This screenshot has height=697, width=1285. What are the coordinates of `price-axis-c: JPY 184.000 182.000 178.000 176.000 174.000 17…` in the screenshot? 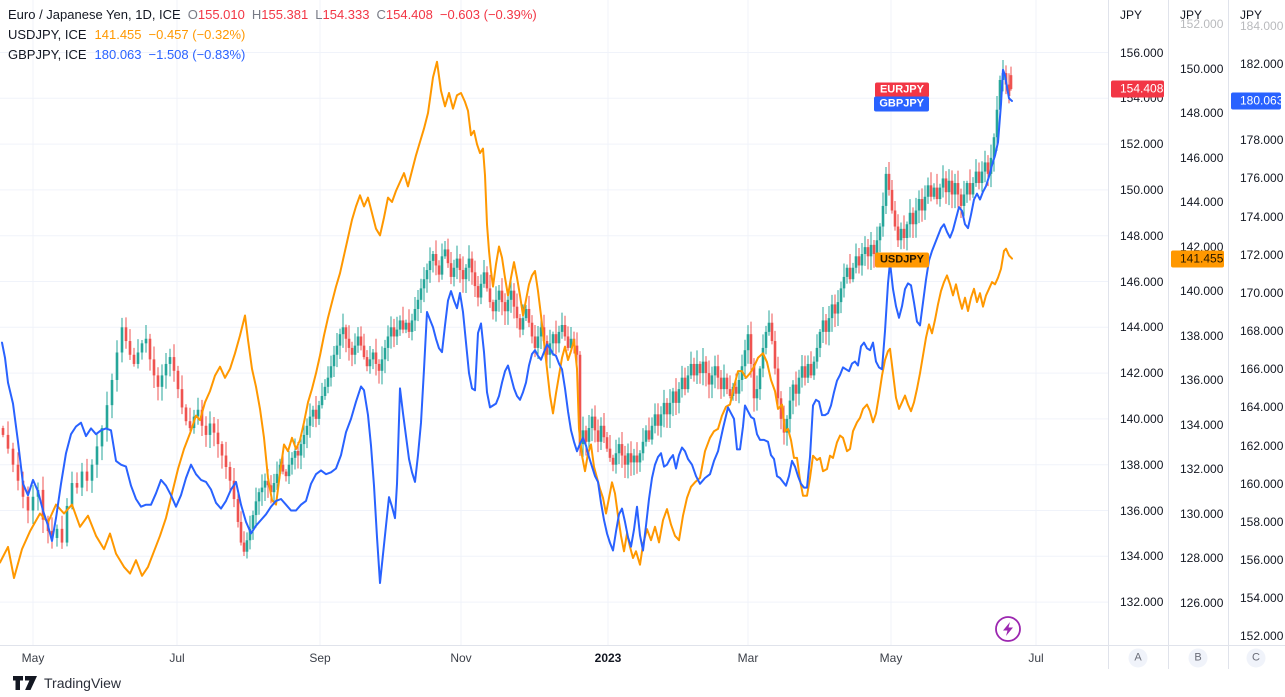 It's located at (1256, 322).